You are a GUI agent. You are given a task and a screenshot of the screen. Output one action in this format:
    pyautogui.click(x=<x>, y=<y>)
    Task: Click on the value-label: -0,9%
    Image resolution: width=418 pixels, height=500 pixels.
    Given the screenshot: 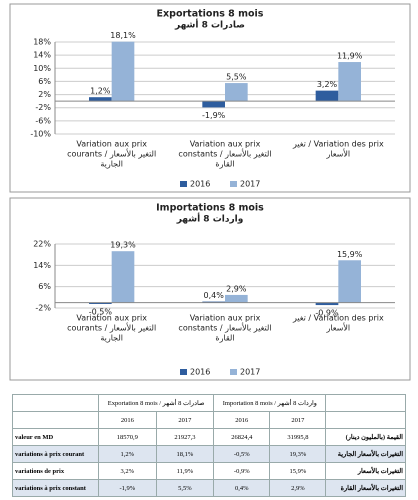 What is the action you would take?
    pyautogui.click(x=327, y=313)
    